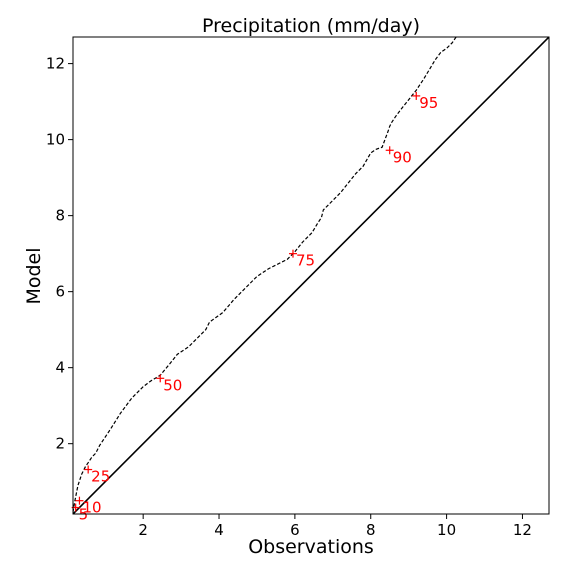 Image resolution: width=575 pixels, height=575 pixels. Describe the element at coordinates (60, 444) in the screenshot. I see `y-tick-label: 2` at that location.